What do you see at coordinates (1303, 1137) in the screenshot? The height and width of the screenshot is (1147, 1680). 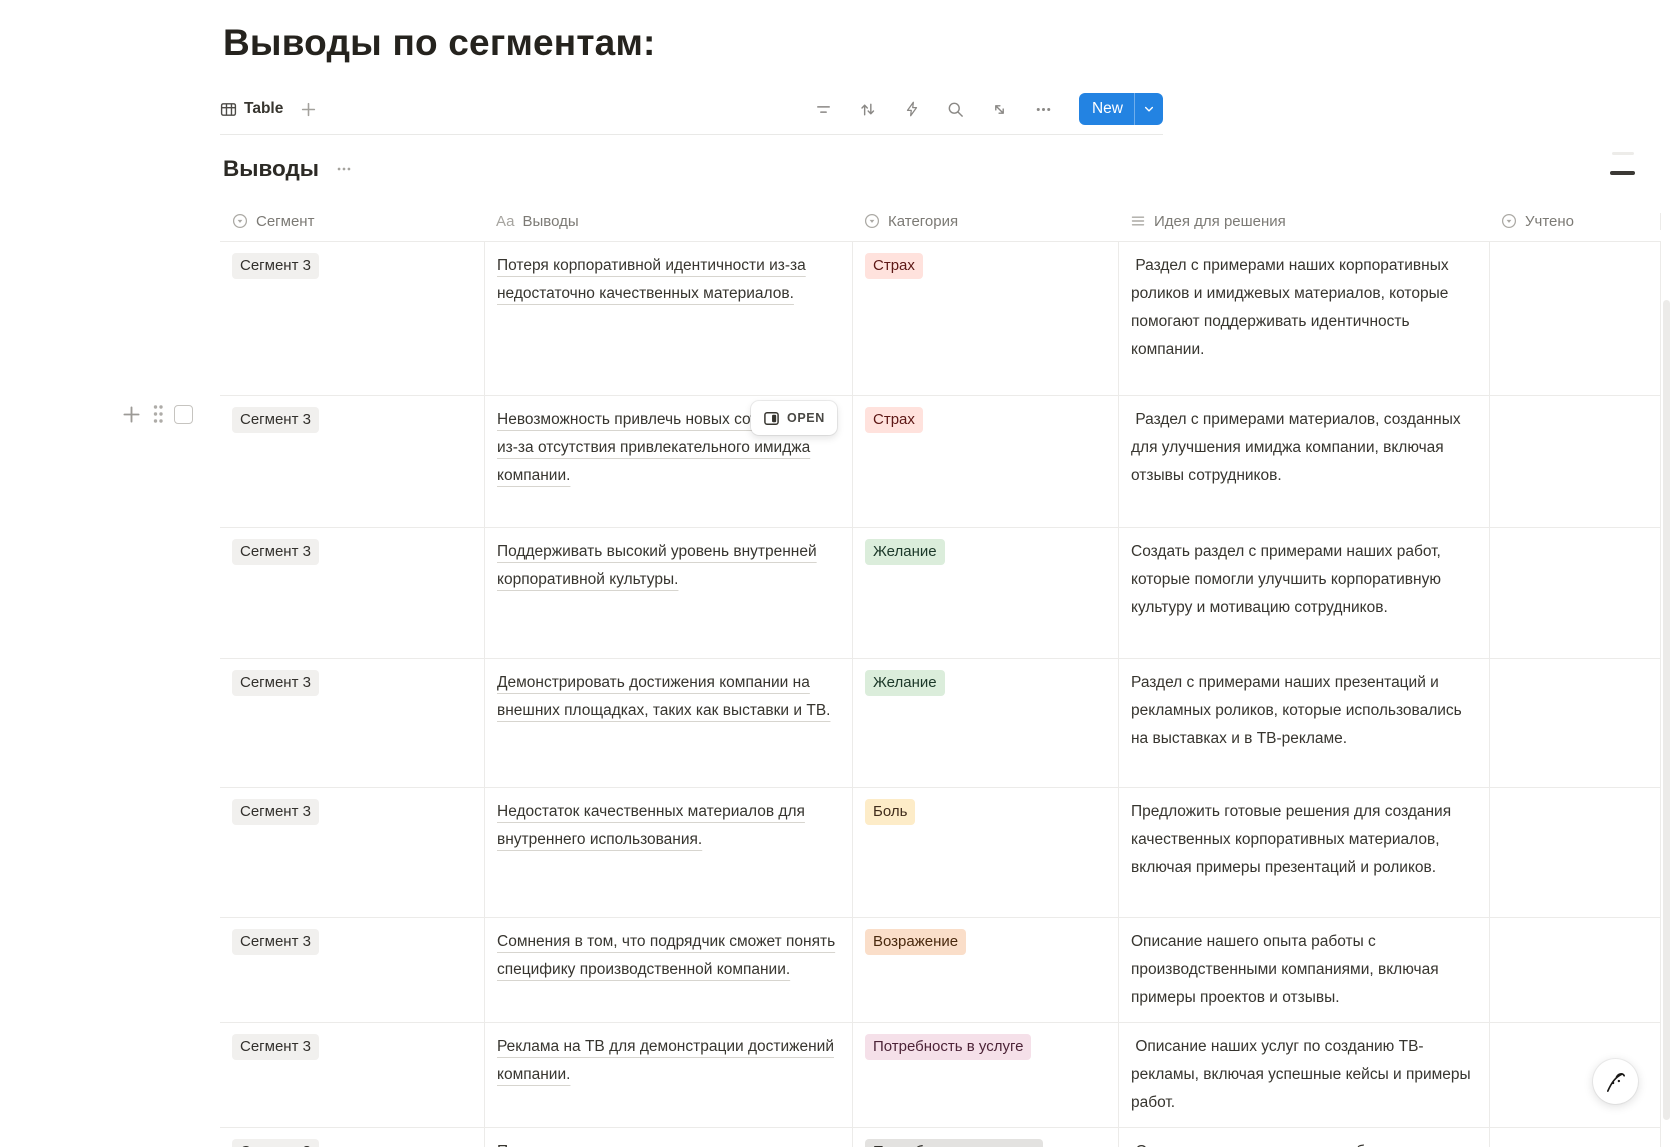 I see `idea-cell: Описание нашего процесса работы,` at bounding box center [1303, 1137].